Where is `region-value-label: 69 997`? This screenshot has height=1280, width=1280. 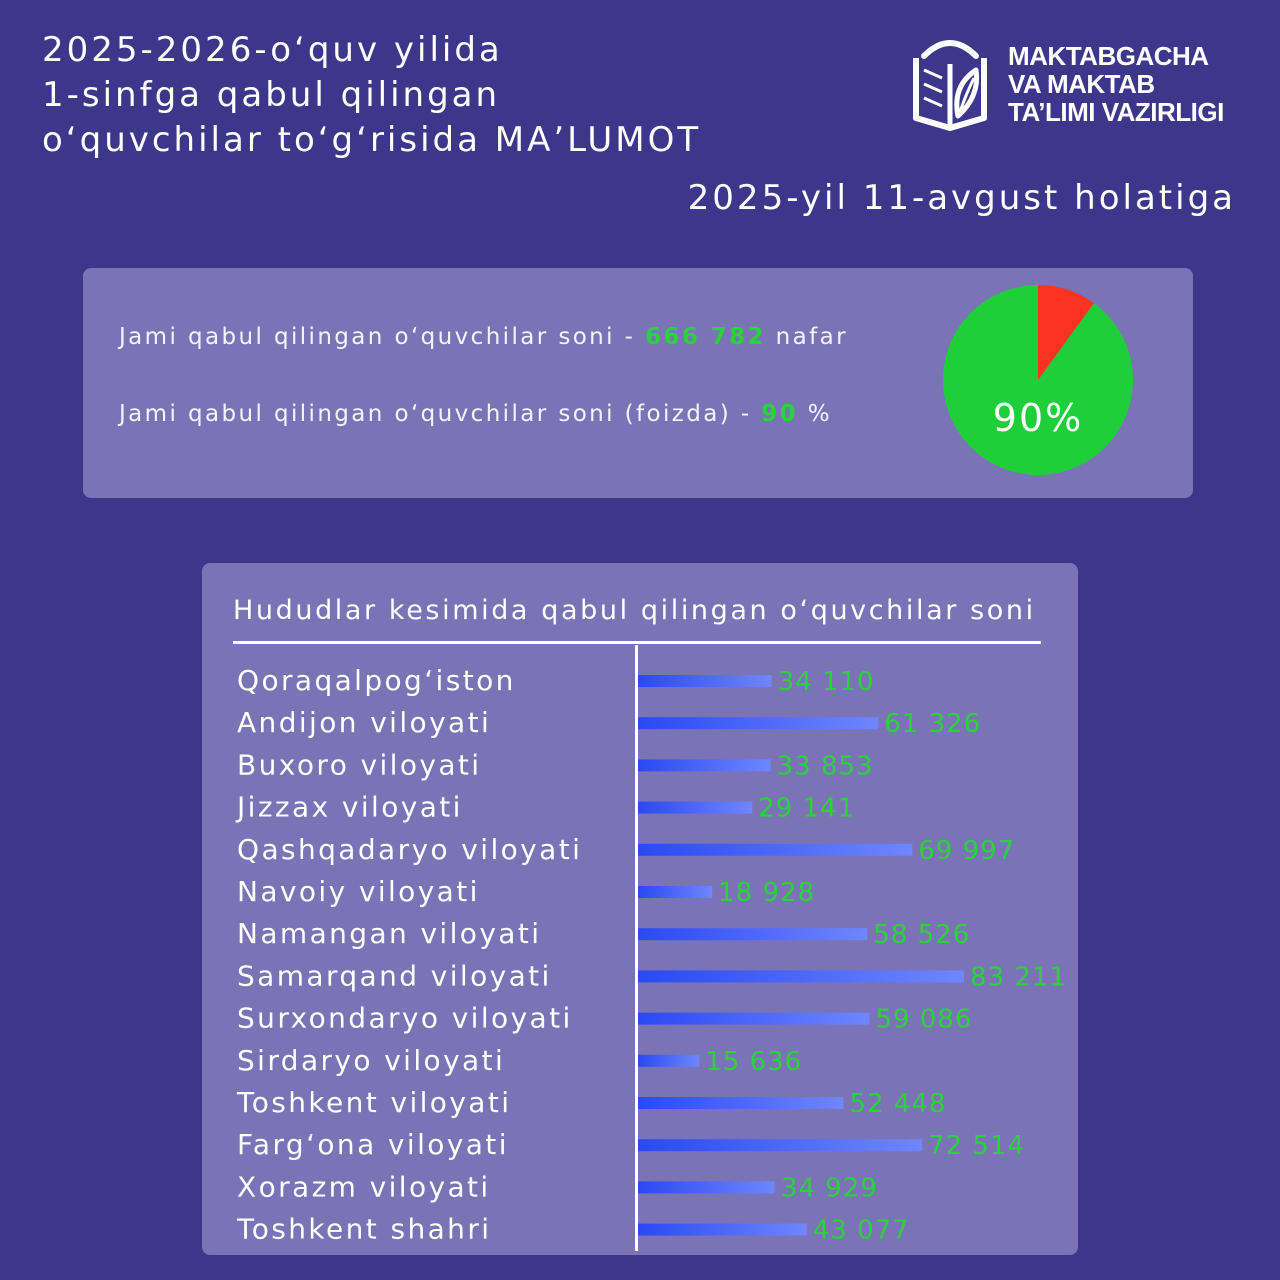 region-value-label: 69 997 is located at coordinates (966, 851).